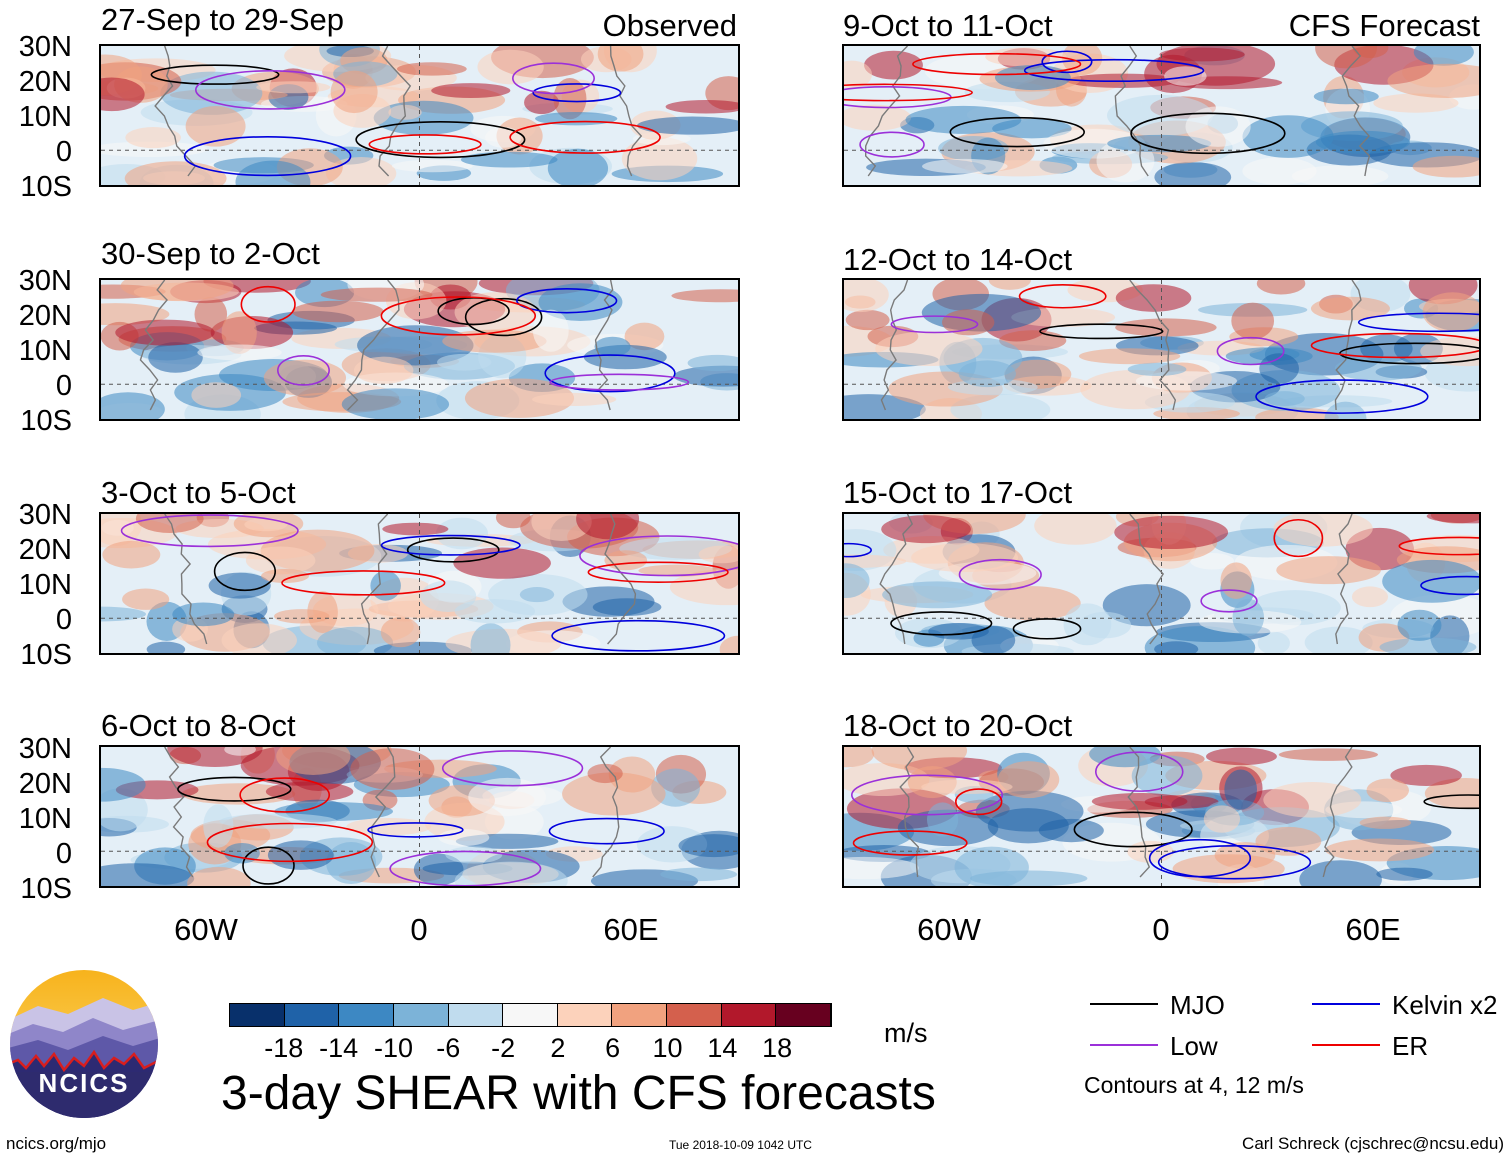 This screenshot has height=1159, width=1510. What do you see at coordinates (503, 1048) in the screenshot?
I see `colorbar-tick: -2` at bounding box center [503, 1048].